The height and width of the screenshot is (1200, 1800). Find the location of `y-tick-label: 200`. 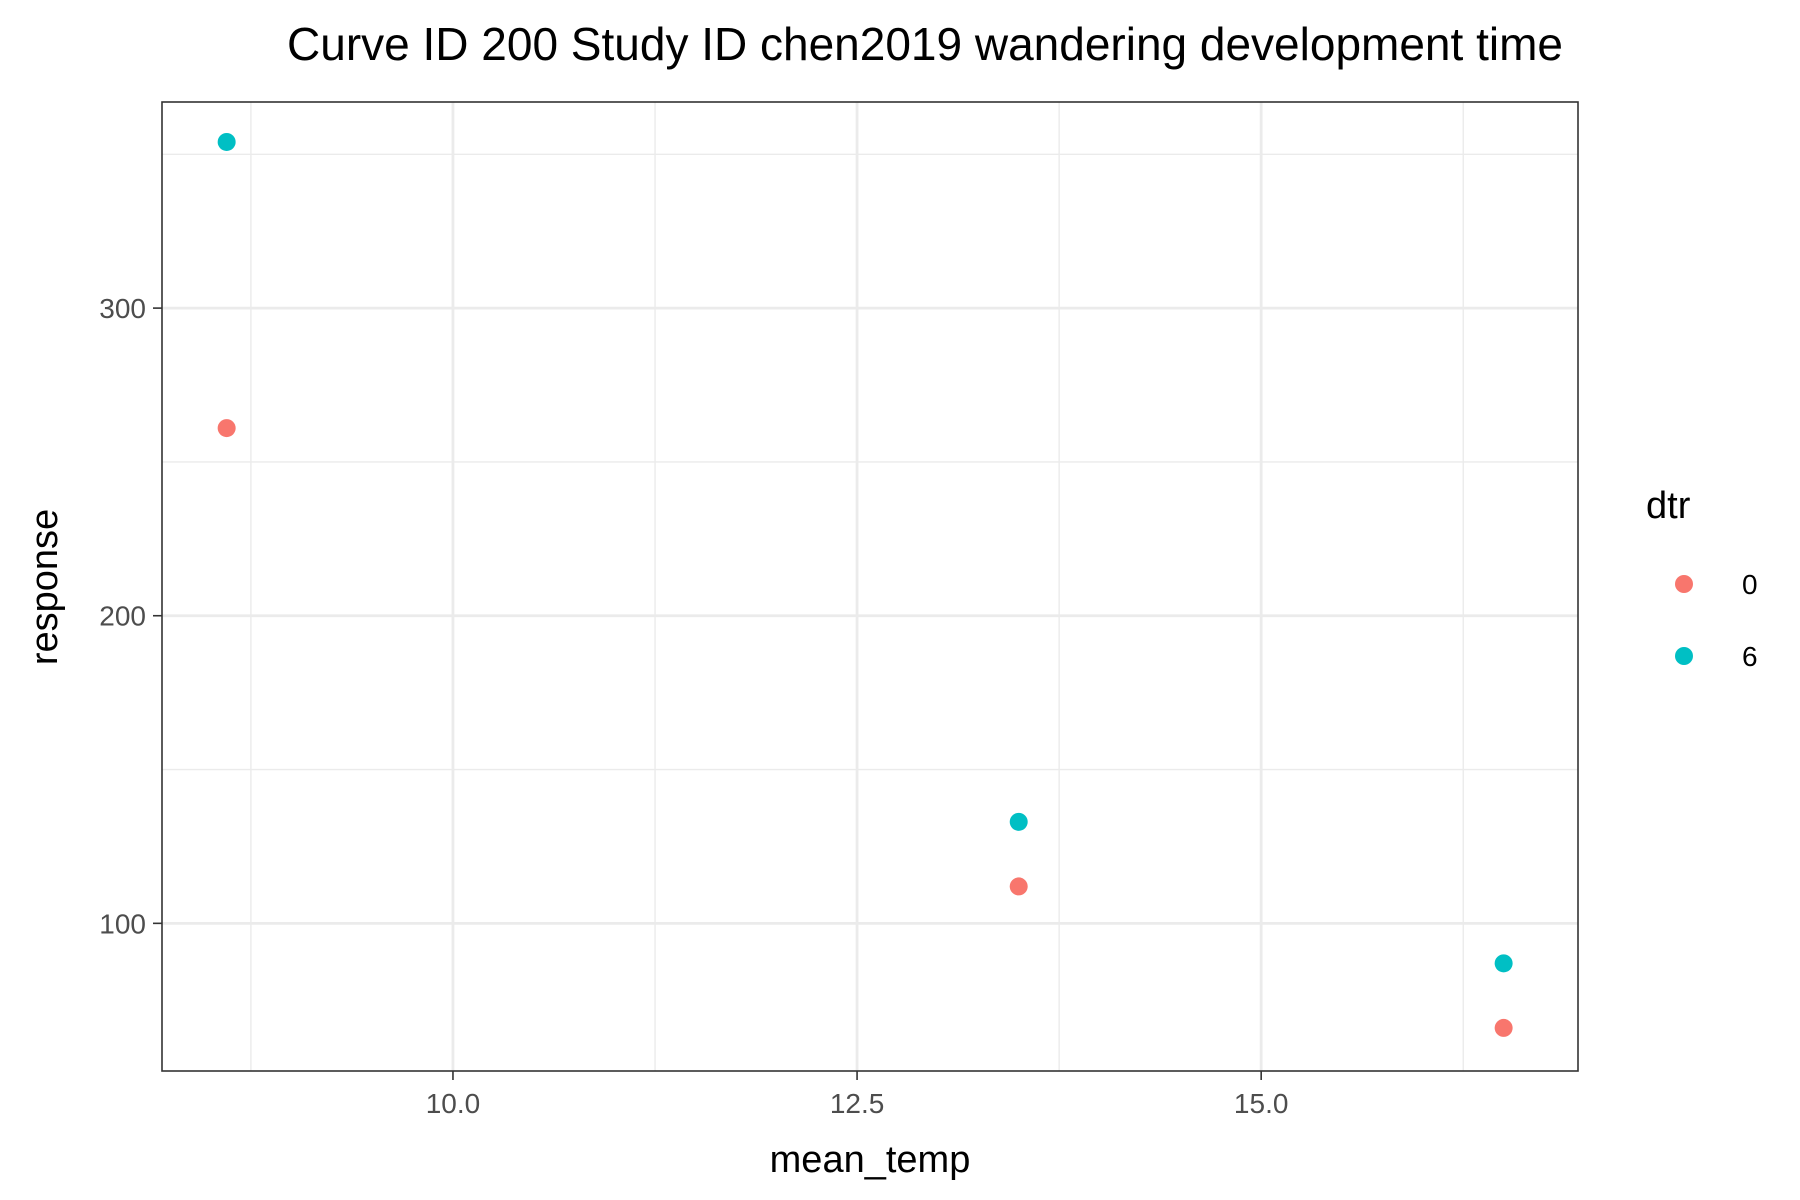

y-tick-label: 200 is located at coordinates (122, 616).